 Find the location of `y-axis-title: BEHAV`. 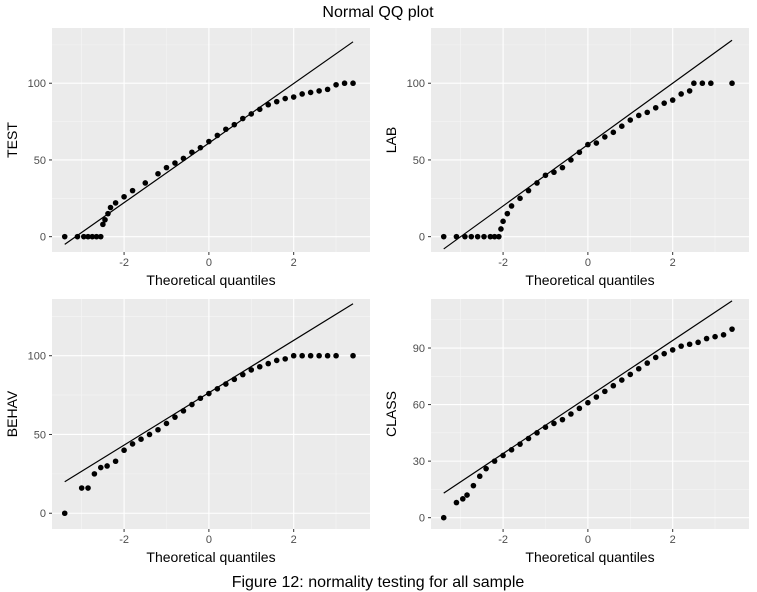

y-axis-title: BEHAV is located at coordinates (12, 413).